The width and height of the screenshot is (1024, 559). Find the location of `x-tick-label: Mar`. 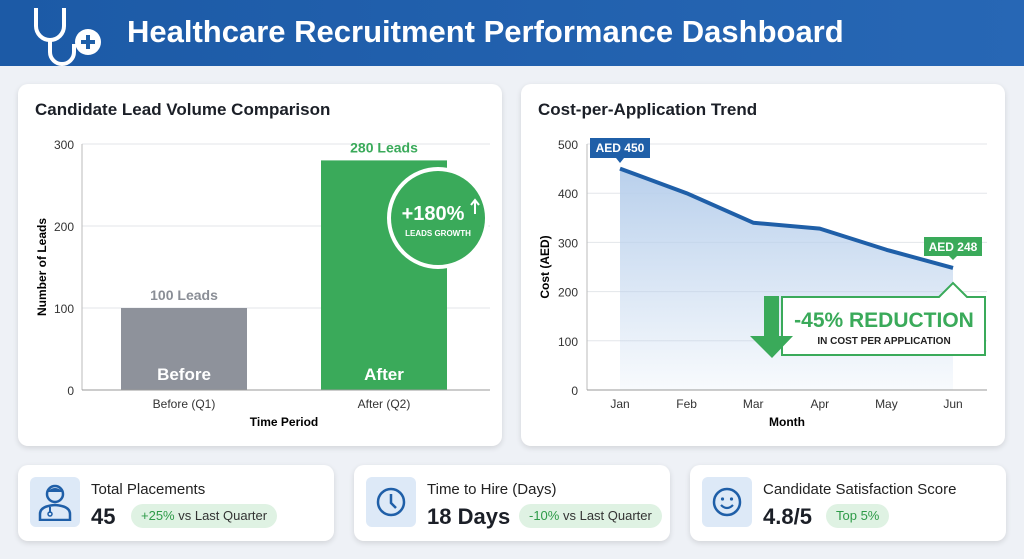

x-tick-label: Mar is located at coordinates (753, 404).